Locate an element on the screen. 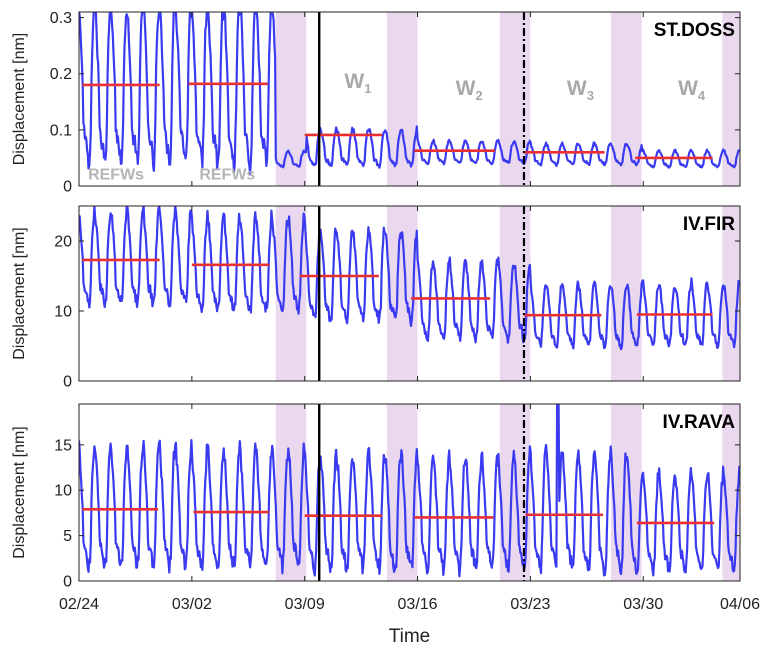 This screenshot has height=654, width=775. station-label: ST.DOSS is located at coordinates (694, 30).